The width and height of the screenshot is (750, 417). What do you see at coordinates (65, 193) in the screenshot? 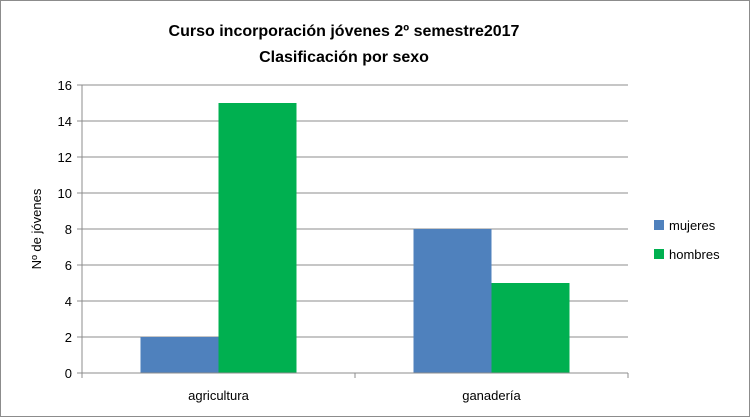
I see `y-tick-label-5: 10` at bounding box center [65, 193].